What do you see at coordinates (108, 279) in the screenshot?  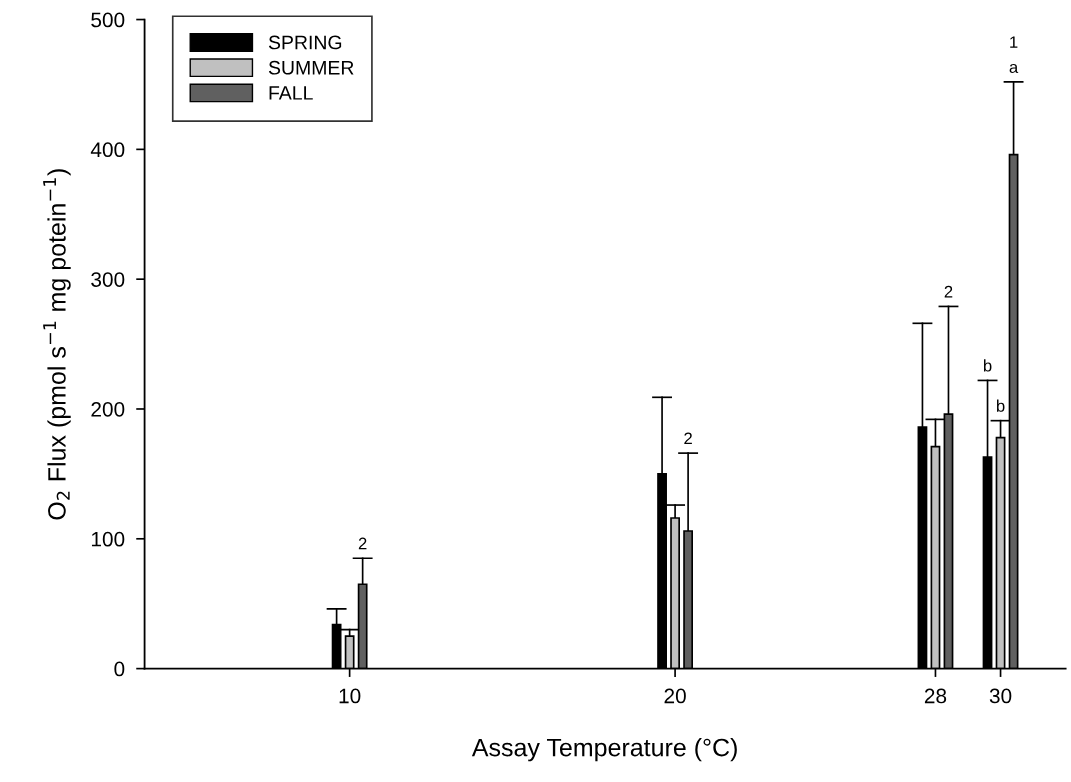 I see `y-tick-label: 300` at bounding box center [108, 279].